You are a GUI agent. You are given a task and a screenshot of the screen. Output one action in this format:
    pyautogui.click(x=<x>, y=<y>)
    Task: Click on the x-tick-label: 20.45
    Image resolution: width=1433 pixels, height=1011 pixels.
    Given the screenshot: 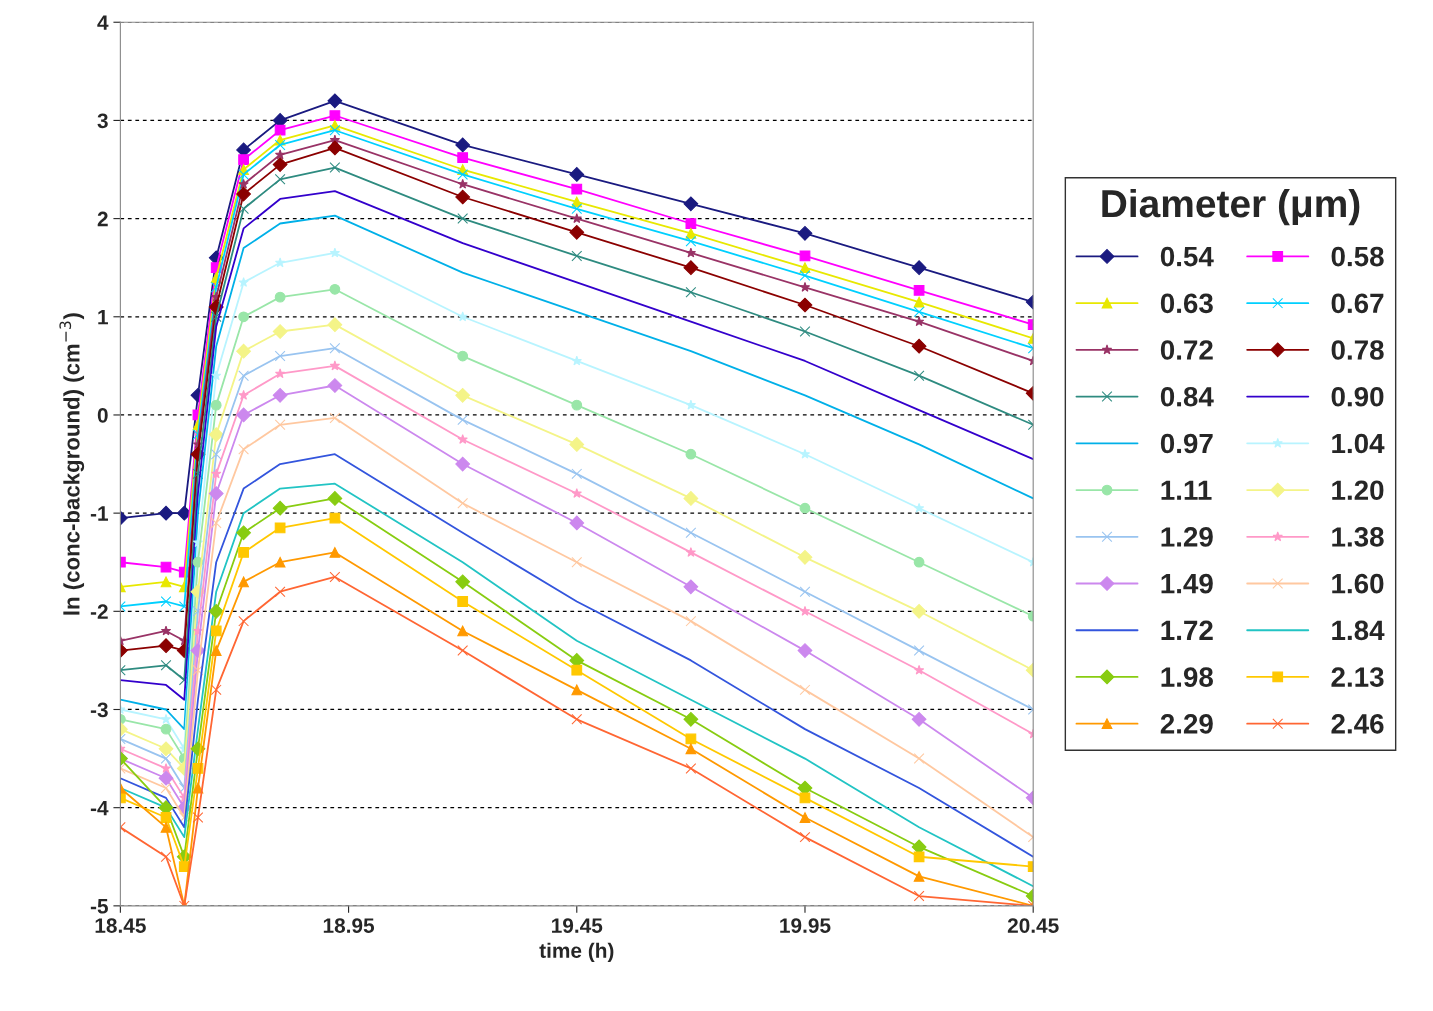 What is the action you would take?
    pyautogui.click(x=1033, y=925)
    